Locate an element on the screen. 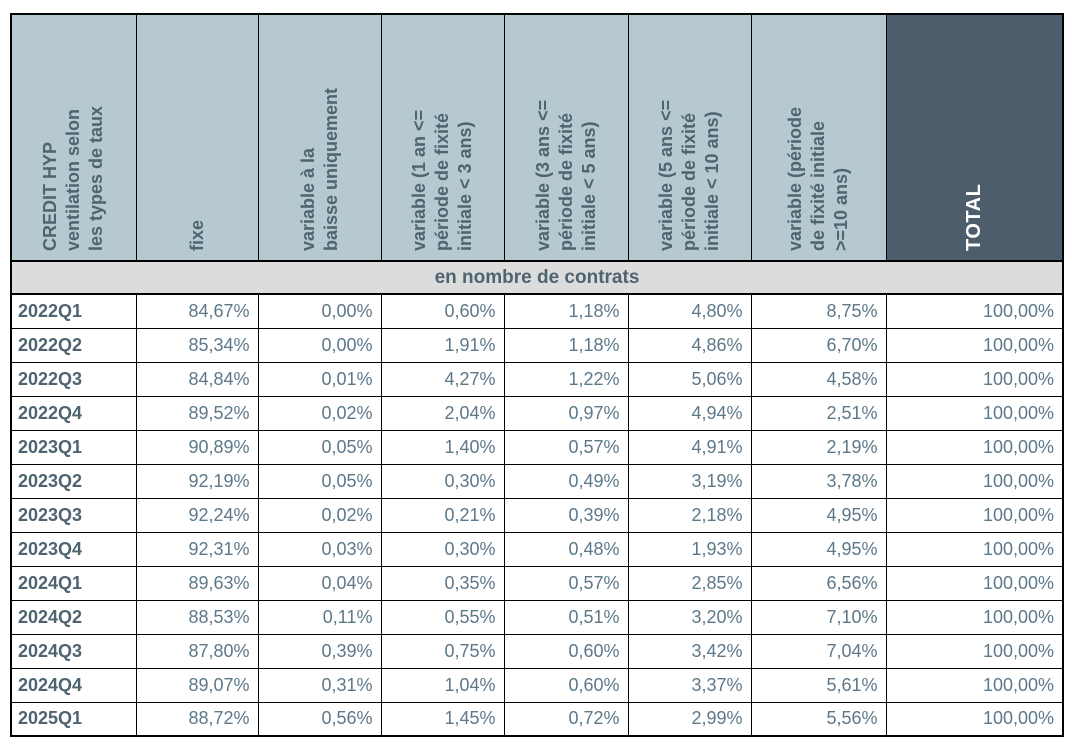 This screenshot has width=1072, height=745. cell-fixe: 92,19% is located at coordinates (197, 481).